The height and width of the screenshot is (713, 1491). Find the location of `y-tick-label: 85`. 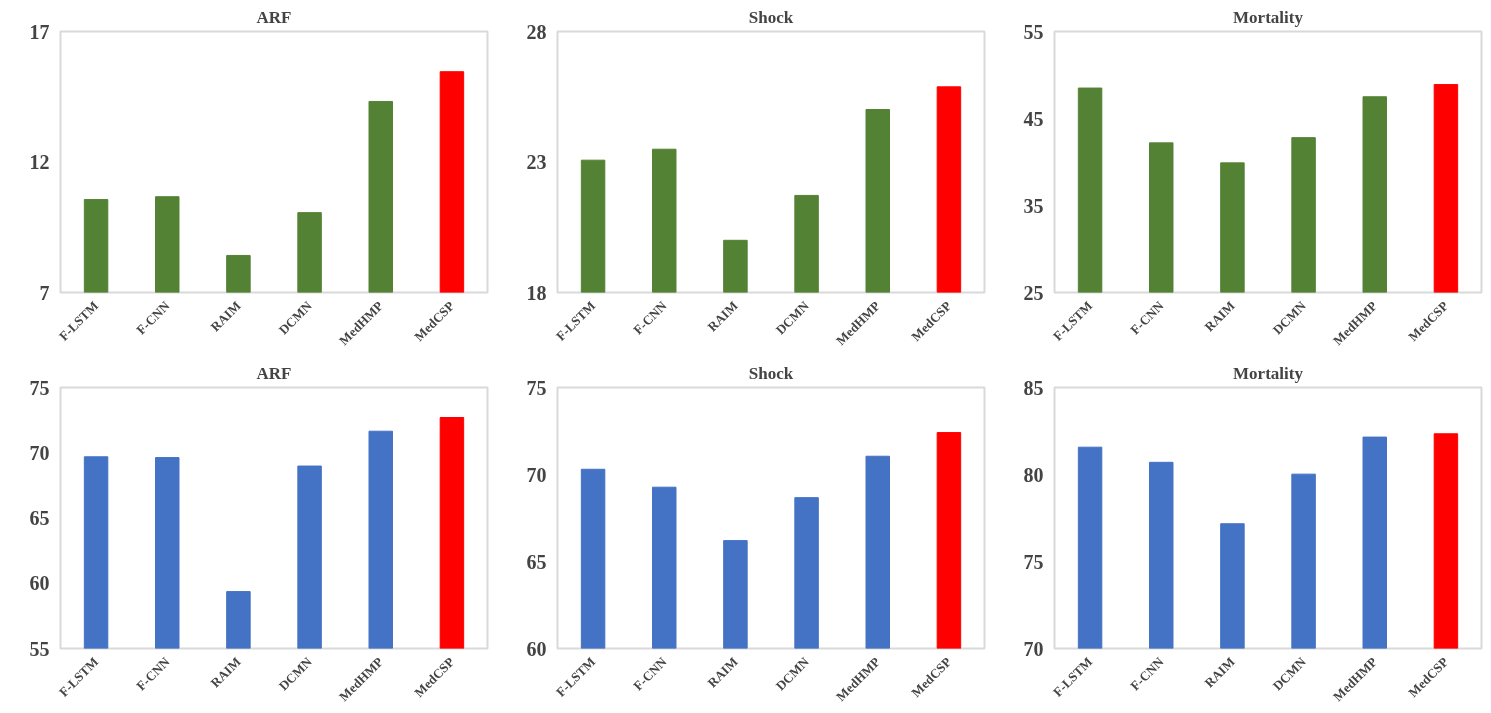

y-tick-label: 85 is located at coordinates (1033, 387).